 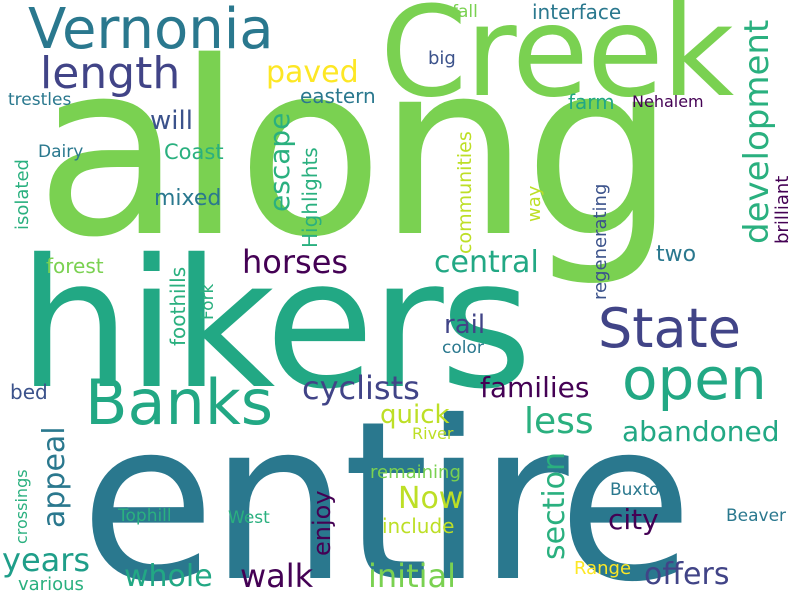 I want to click on word-horses: horses, so click(x=295, y=262).